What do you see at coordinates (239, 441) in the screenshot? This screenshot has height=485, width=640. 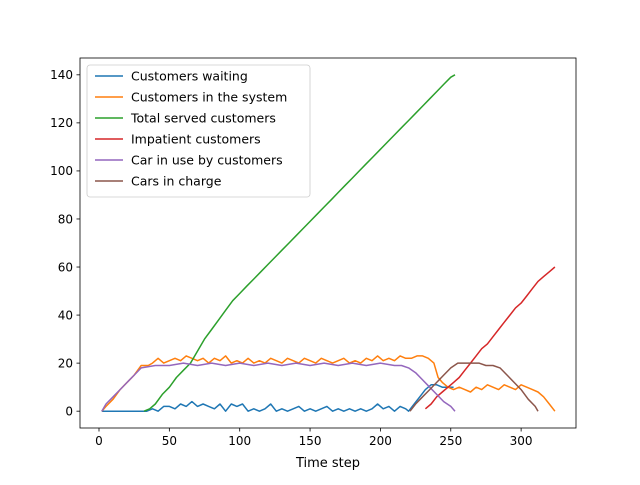 I see `x-tick-label: 100` at bounding box center [239, 441].